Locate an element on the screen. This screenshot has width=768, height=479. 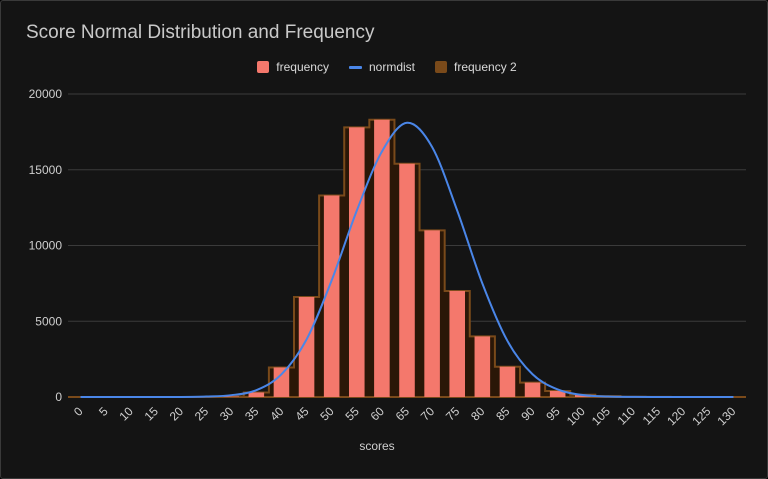
x-tick-label-30: 30 is located at coordinates (227, 414).